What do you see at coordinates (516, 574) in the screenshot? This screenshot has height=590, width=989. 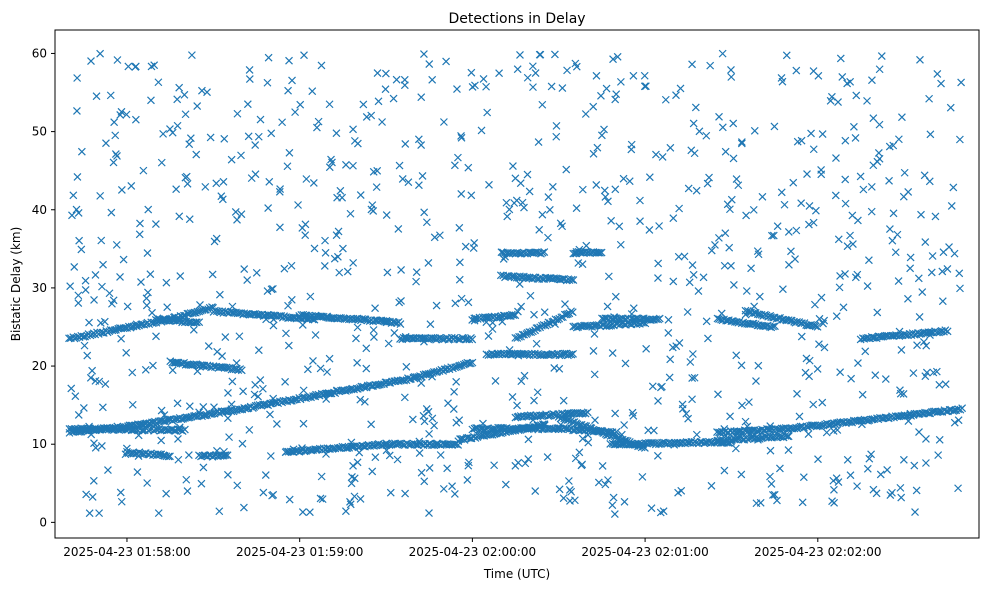 I see `x-axis-label: Time (UTC)` at bounding box center [516, 574].